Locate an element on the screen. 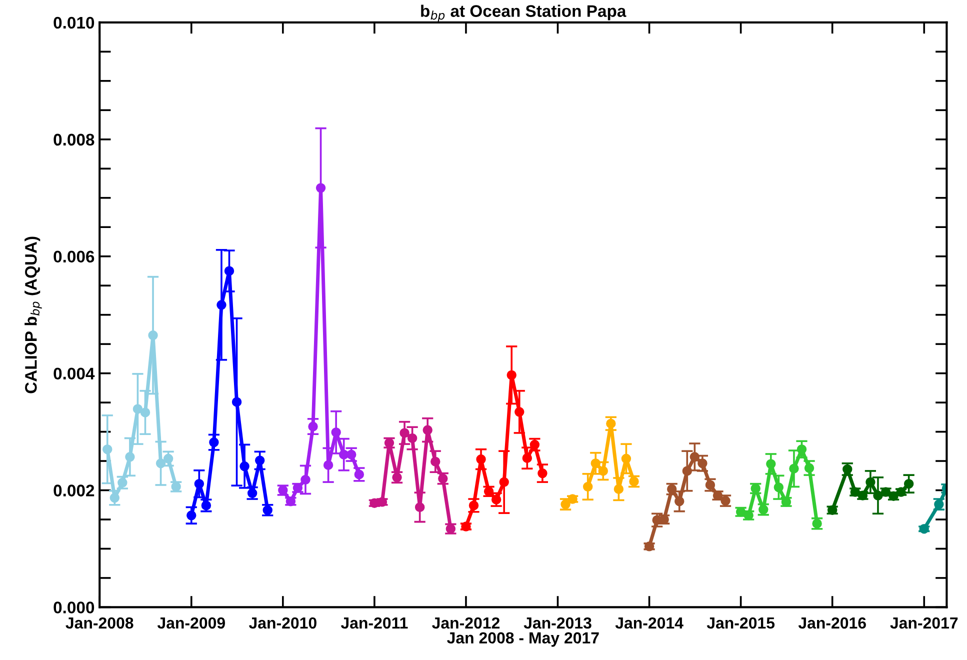  y-tick-label: 0.006 is located at coordinates (74, 256).